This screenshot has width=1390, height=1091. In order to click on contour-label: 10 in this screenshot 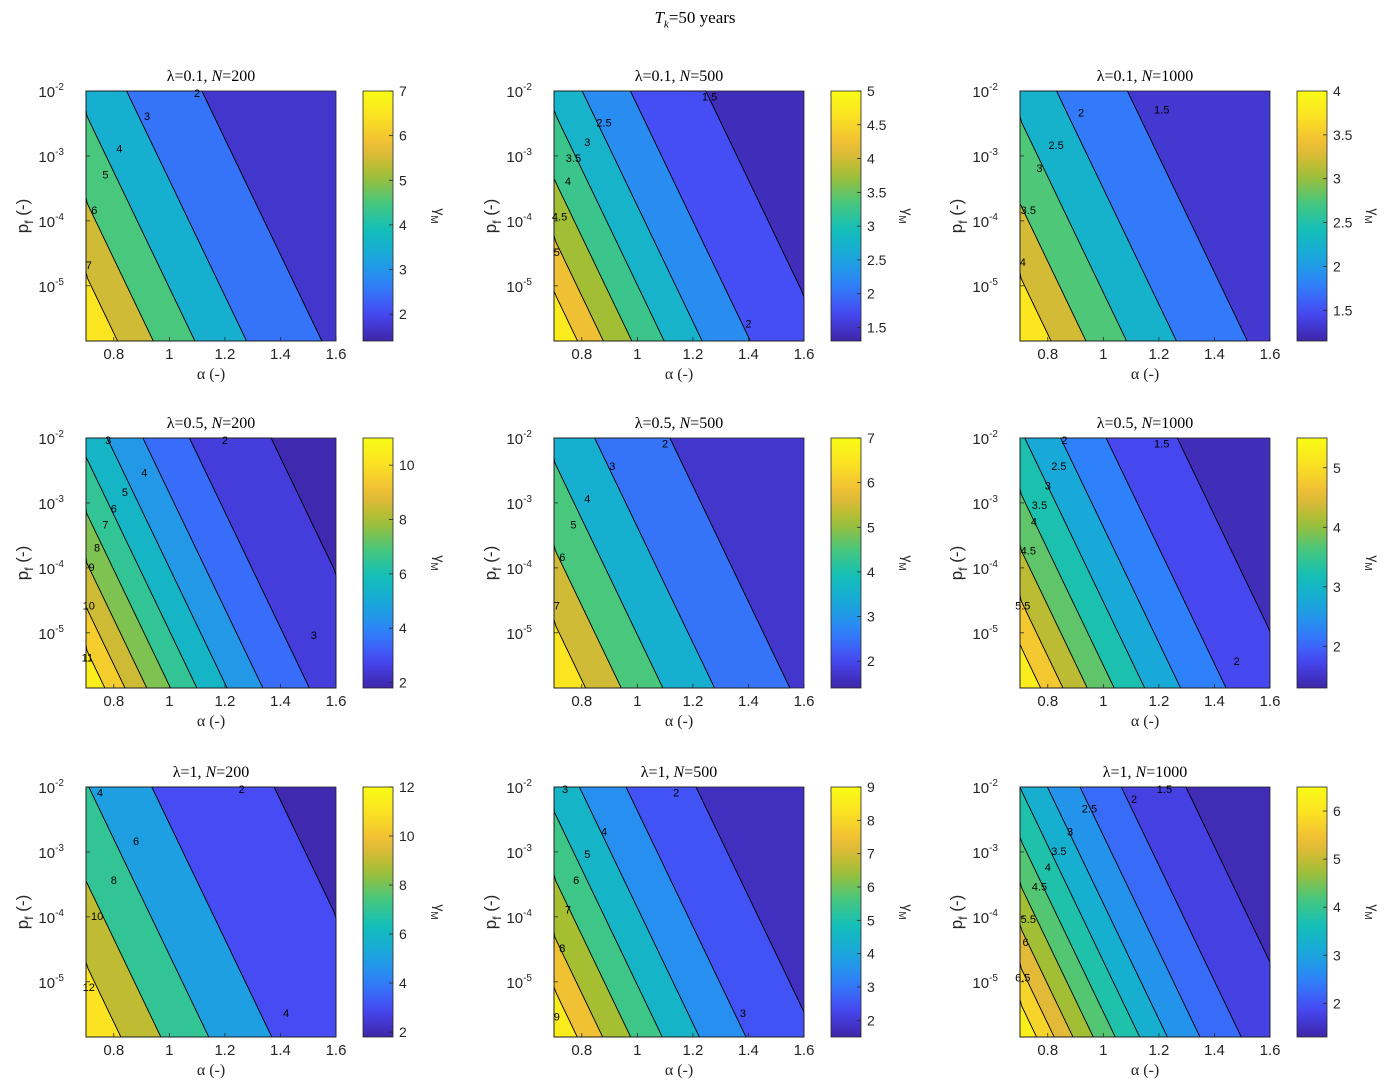, I will do `click(89, 607)`.